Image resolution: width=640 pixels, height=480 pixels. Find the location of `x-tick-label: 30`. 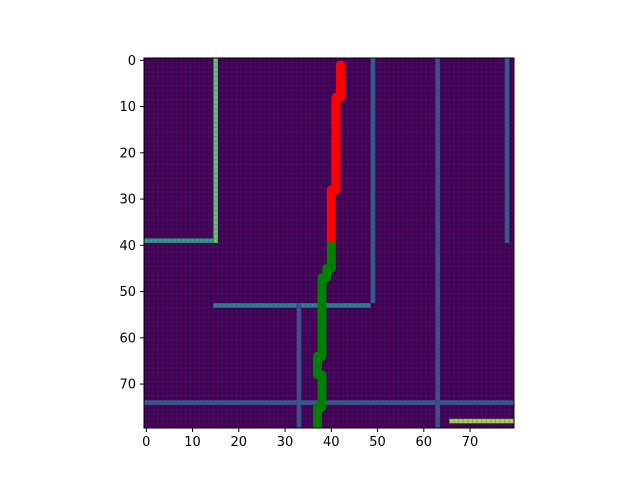

x-tick-label: 30 is located at coordinates (285, 442).